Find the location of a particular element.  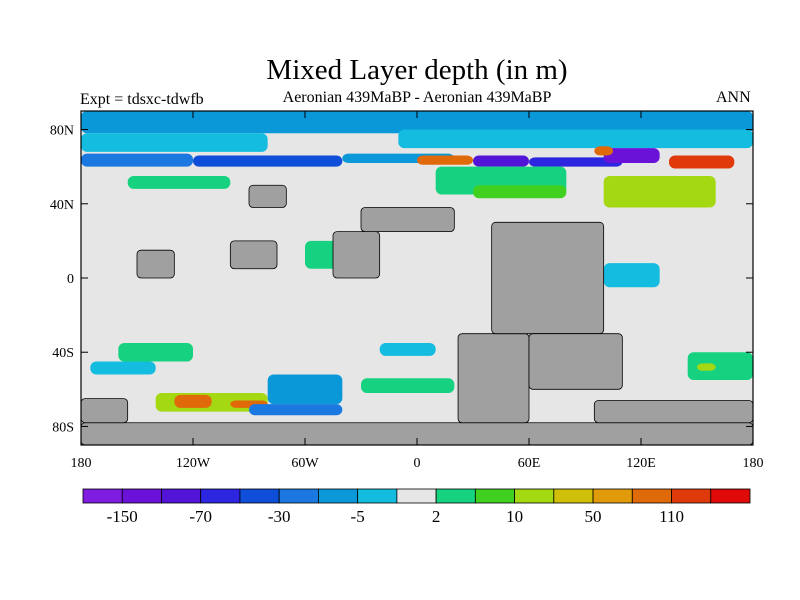

colorbar-label-3: -5 is located at coordinates (358, 516).